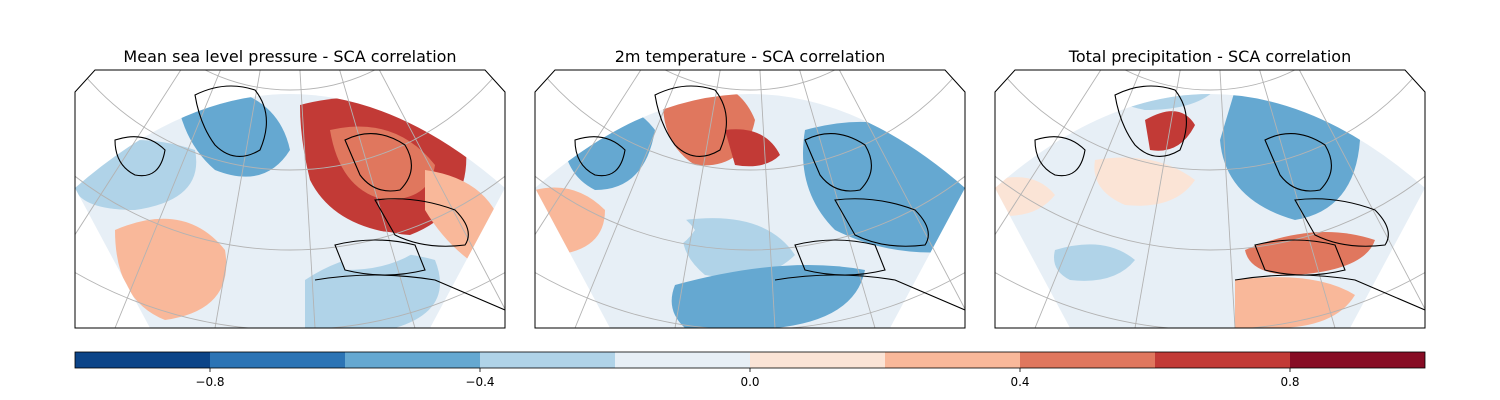 This screenshot has height=400, width=1500. Describe the element at coordinates (752, 148) in the screenshot. I see `region-denmark-strait` at that location.